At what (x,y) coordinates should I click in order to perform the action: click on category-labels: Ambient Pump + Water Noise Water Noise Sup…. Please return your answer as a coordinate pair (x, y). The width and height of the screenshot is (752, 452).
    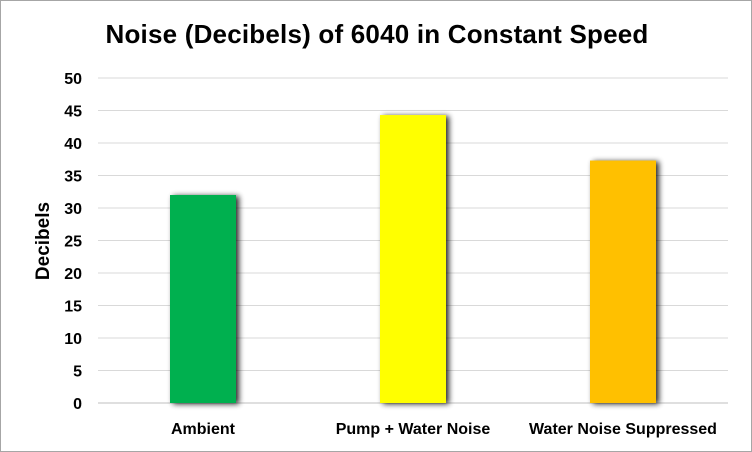
    Looking at the image, I should click on (444, 429).